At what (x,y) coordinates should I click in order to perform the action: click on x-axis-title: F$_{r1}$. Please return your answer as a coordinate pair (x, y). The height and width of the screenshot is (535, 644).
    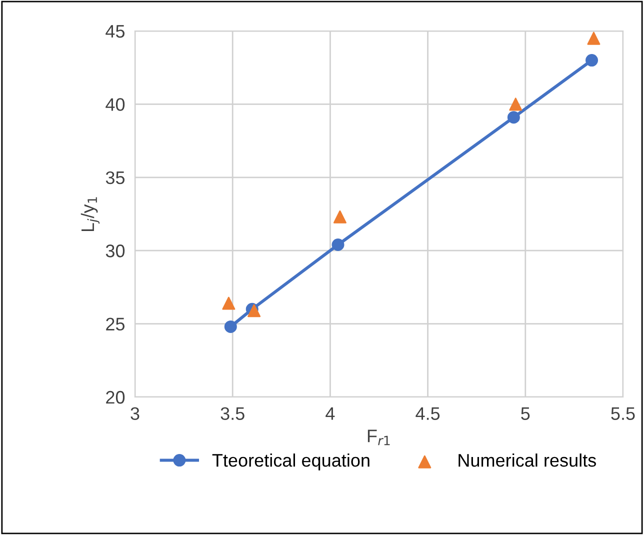
    Looking at the image, I should click on (379, 438).